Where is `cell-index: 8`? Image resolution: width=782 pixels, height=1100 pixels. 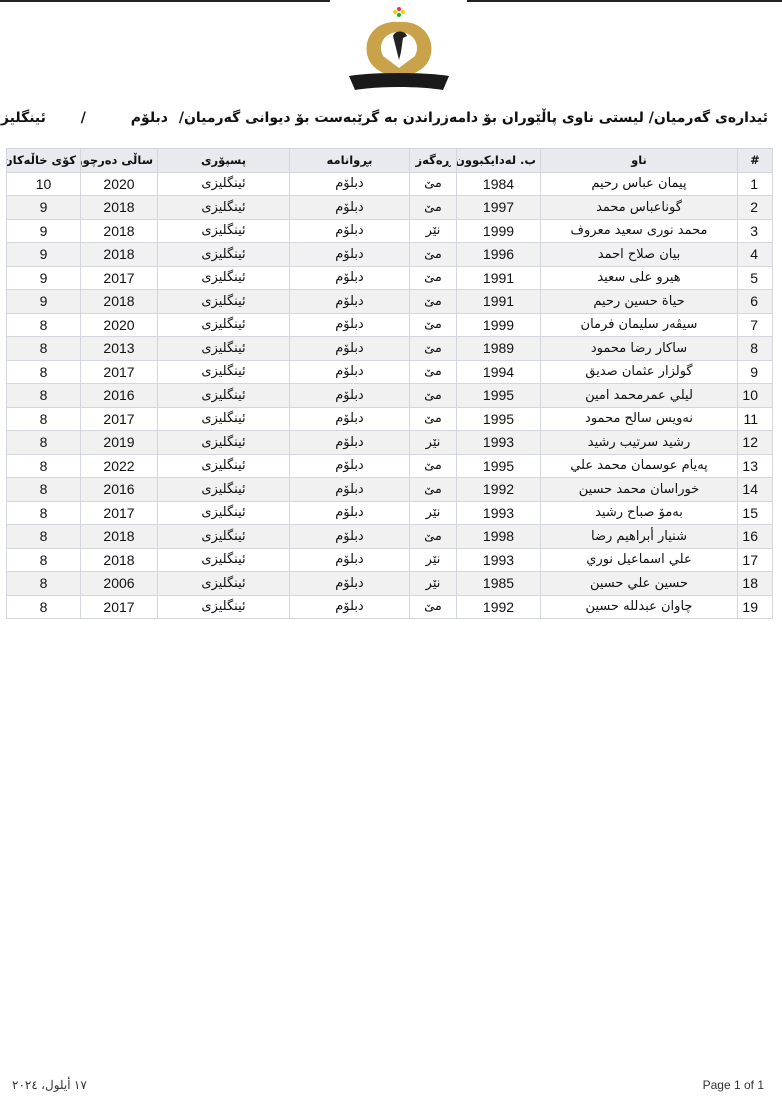
cell-index: 8 is located at coordinates (755, 348).